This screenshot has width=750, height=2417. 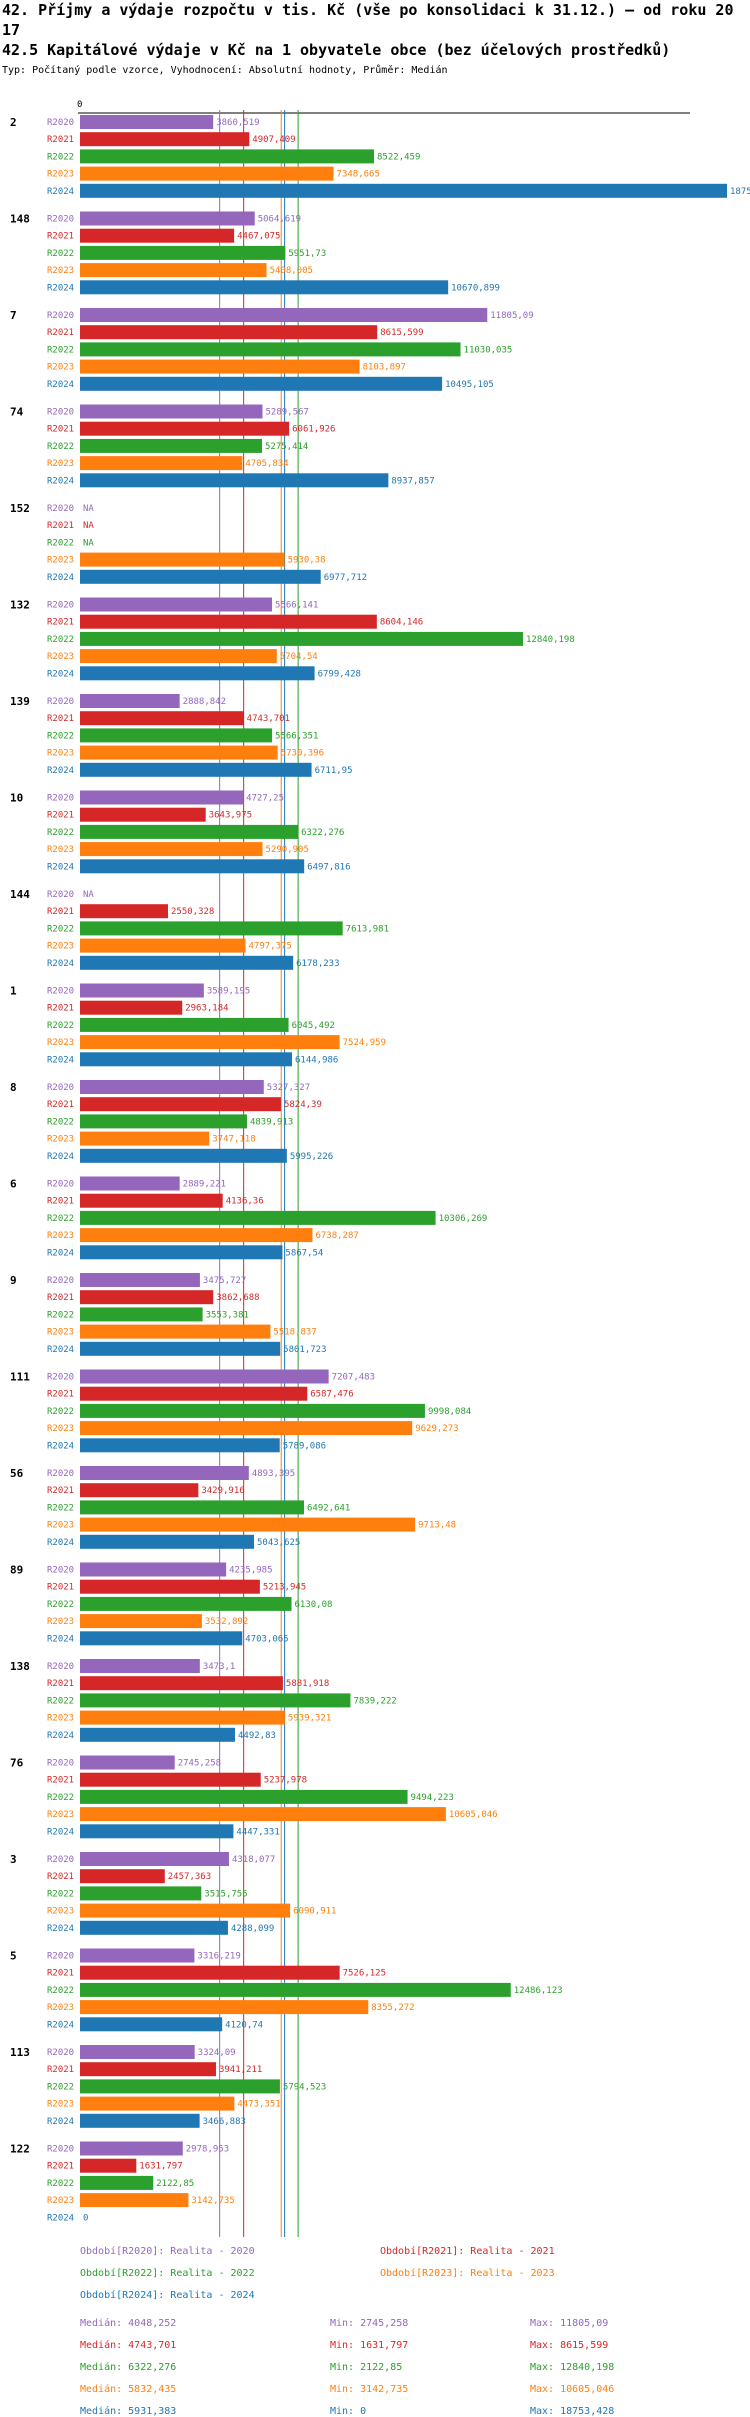 What do you see at coordinates (538, 1991) in the screenshot?
I see `value-label: 12486,123` at bounding box center [538, 1991].